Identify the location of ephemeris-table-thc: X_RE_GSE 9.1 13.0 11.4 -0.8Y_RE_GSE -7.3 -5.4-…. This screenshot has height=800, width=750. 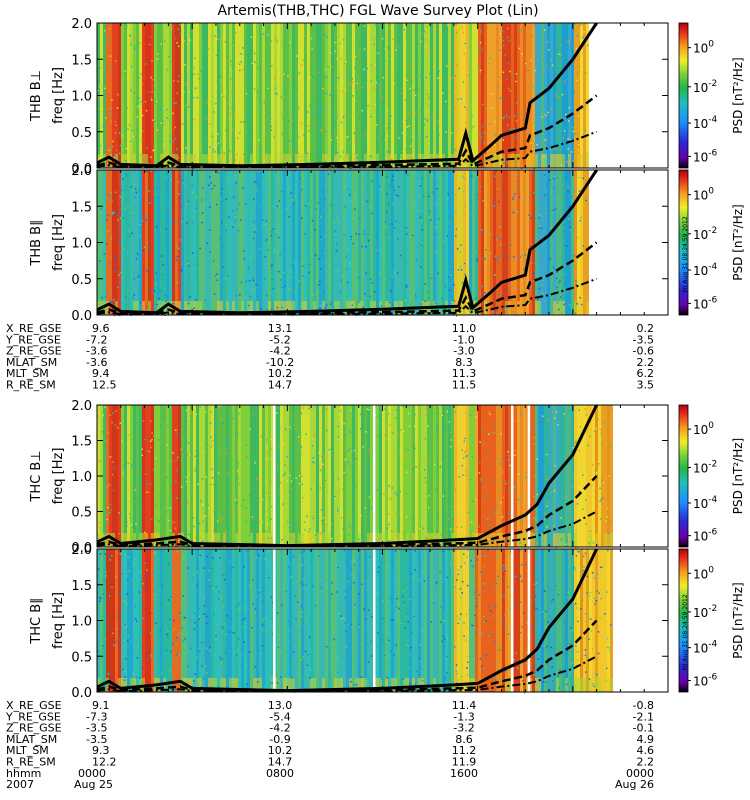
(329, 745).